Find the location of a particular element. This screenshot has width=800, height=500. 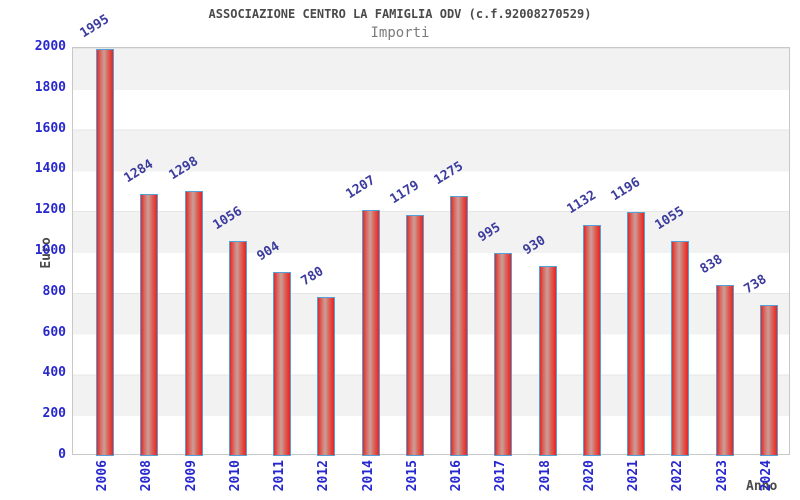

x-tick-label: 2024 is located at coordinates (766, 476).